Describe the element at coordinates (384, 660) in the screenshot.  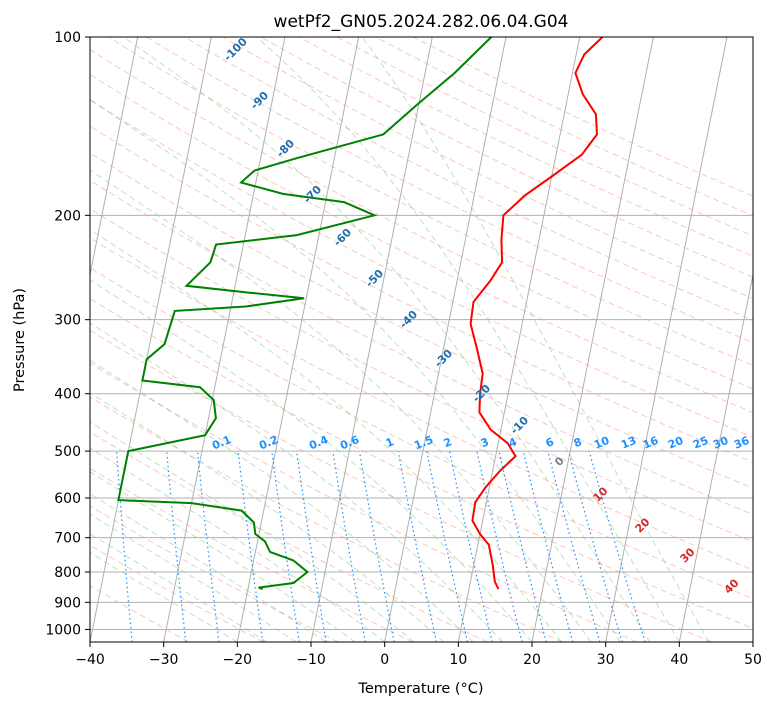
I see `x-tick-label: 0` at that location.